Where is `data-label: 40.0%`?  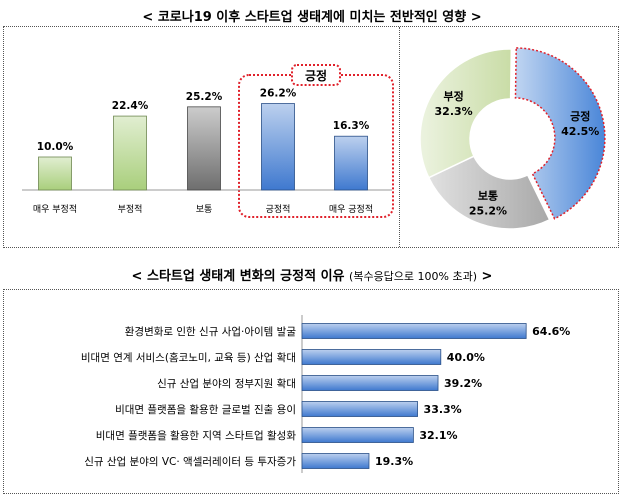 data-label: 40.0% is located at coordinates (466, 357).